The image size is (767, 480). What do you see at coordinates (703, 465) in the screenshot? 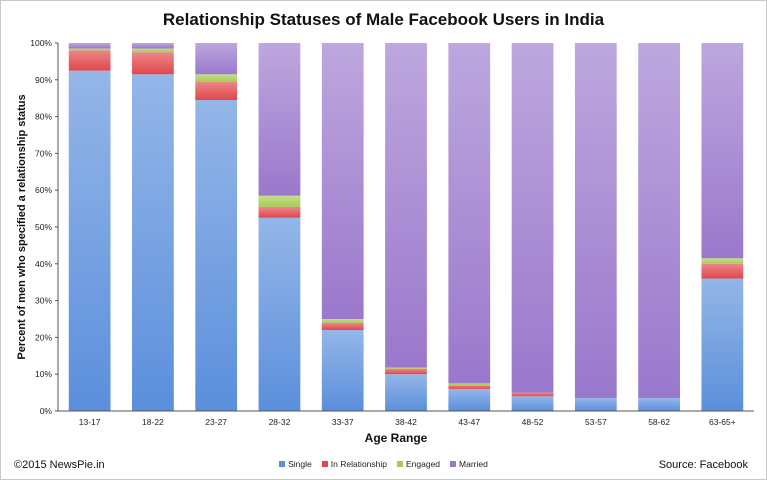
I see `source-text: Source: Facebook` at bounding box center [703, 465].